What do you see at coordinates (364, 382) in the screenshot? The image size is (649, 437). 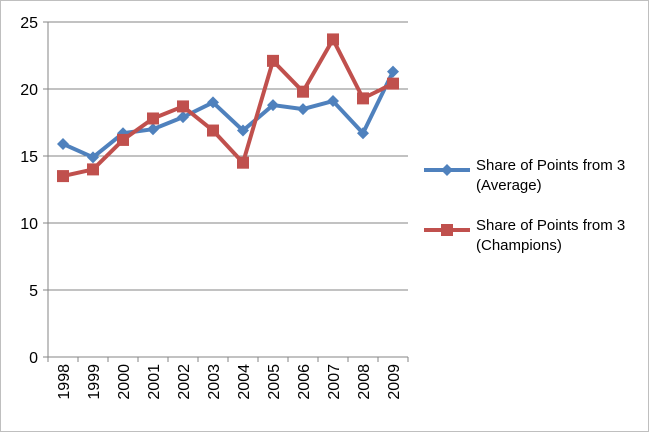 I see `x-tick-label: 2008` at bounding box center [364, 382].